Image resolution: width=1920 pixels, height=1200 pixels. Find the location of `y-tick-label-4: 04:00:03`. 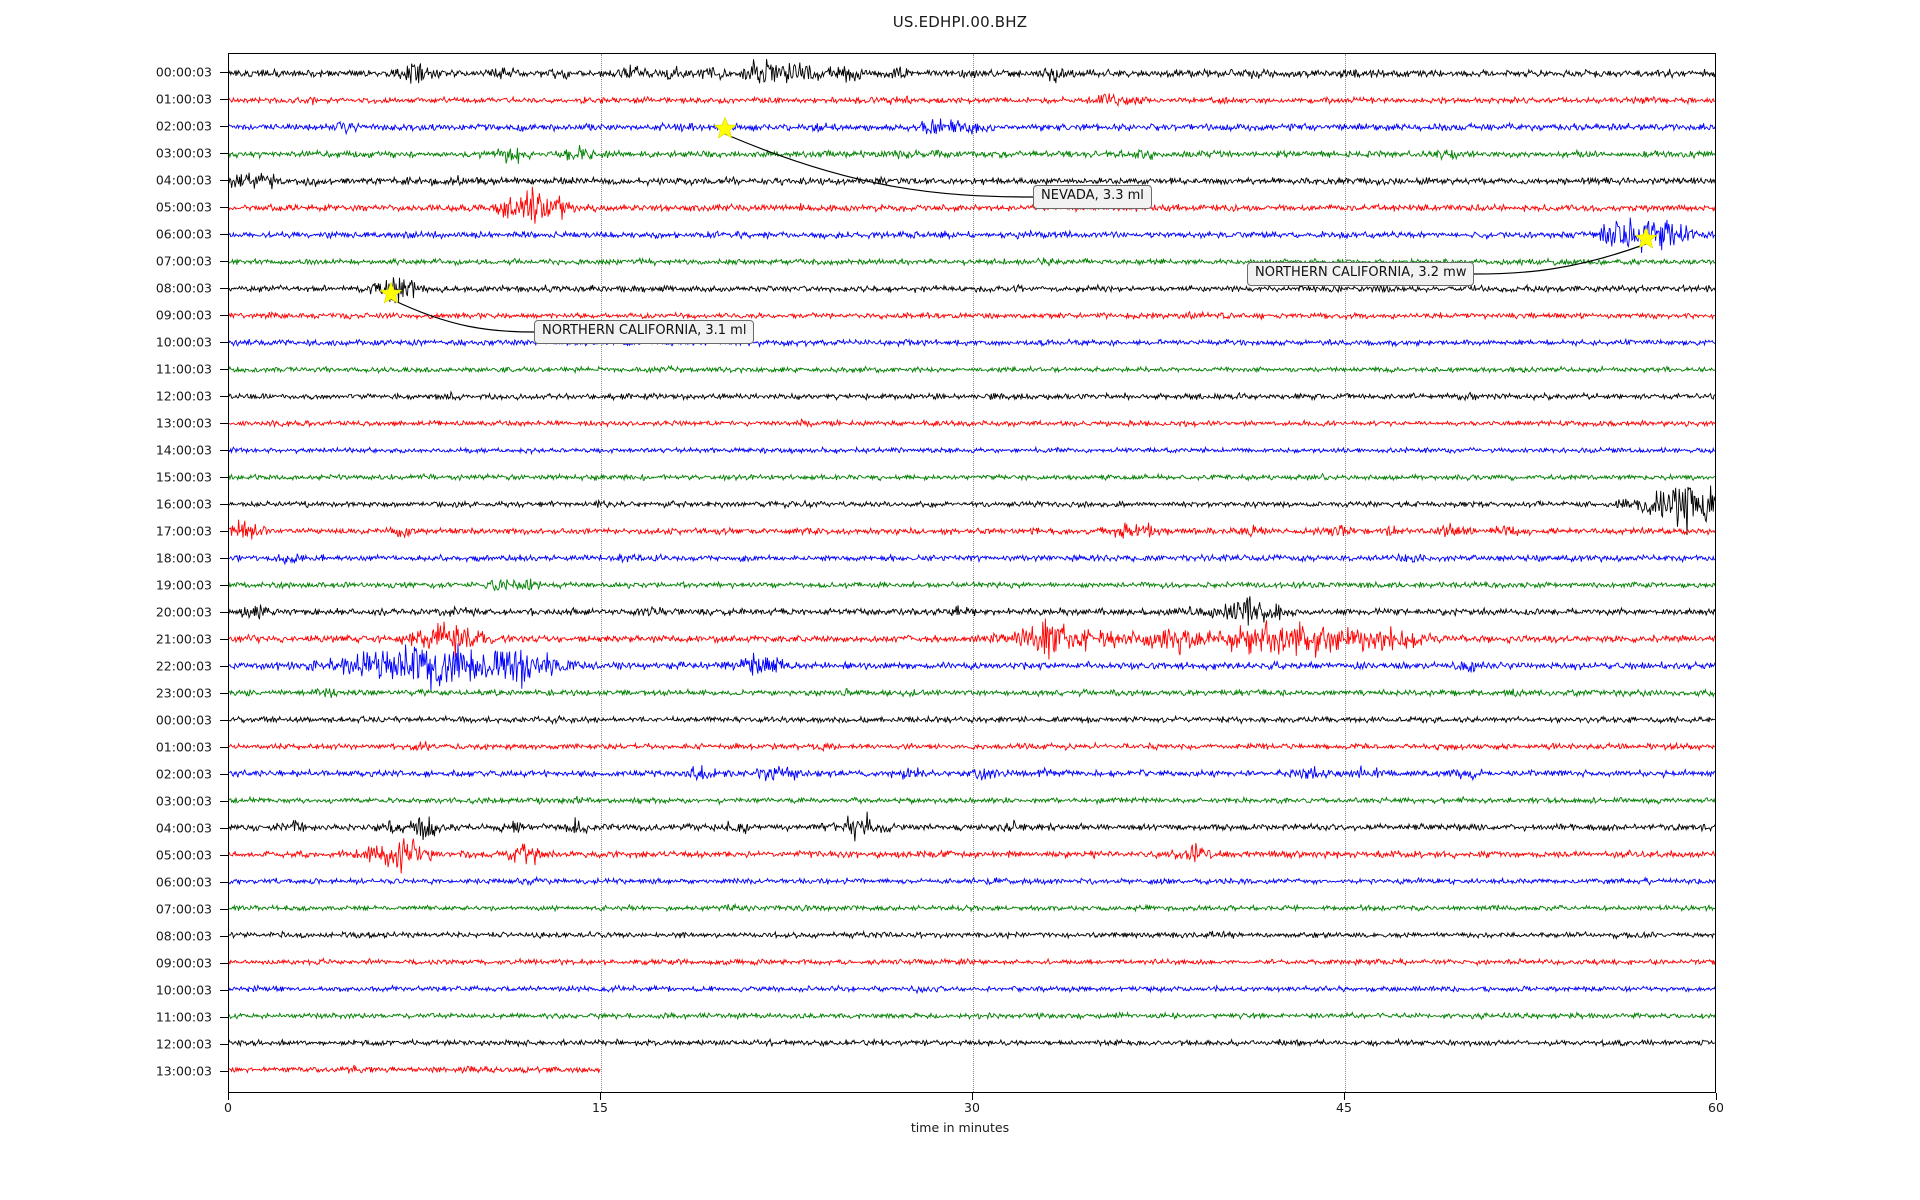

y-tick-label-4: 04:00:03 is located at coordinates (183, 180).